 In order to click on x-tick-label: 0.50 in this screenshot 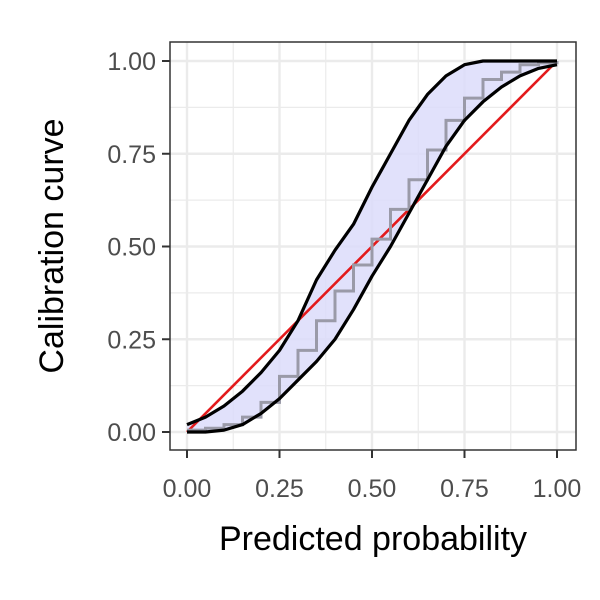, I will do `click(372, 489)`.